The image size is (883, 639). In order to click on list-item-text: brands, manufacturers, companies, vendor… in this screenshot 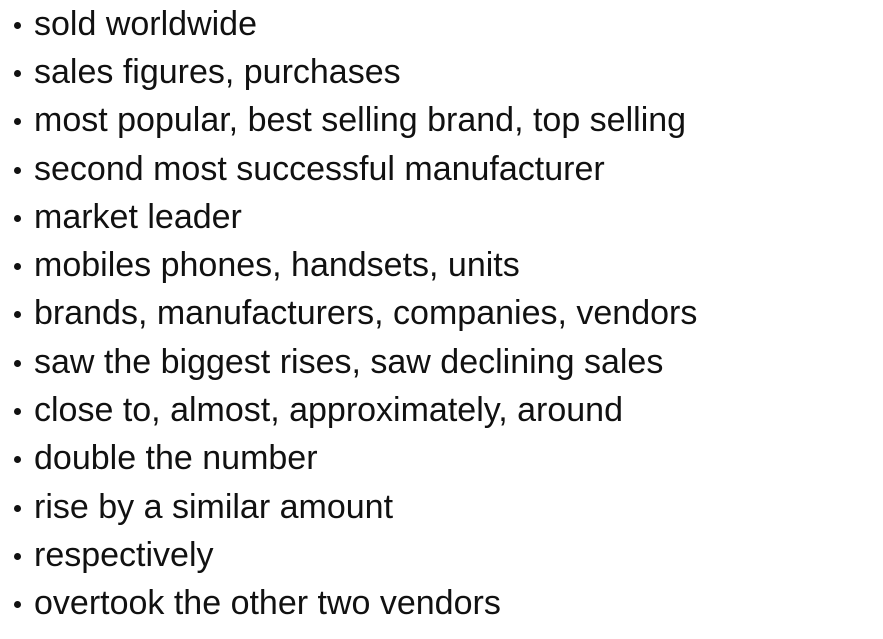, I will do `click(366, 313)`.